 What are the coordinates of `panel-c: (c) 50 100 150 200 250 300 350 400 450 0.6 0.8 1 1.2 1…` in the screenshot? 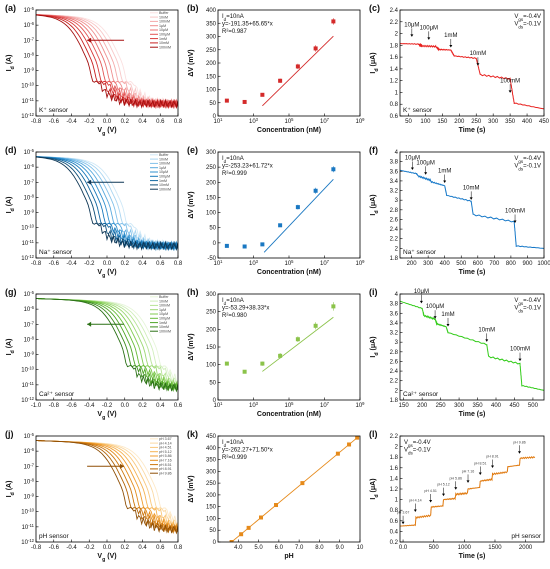 It's located at (459, 68).